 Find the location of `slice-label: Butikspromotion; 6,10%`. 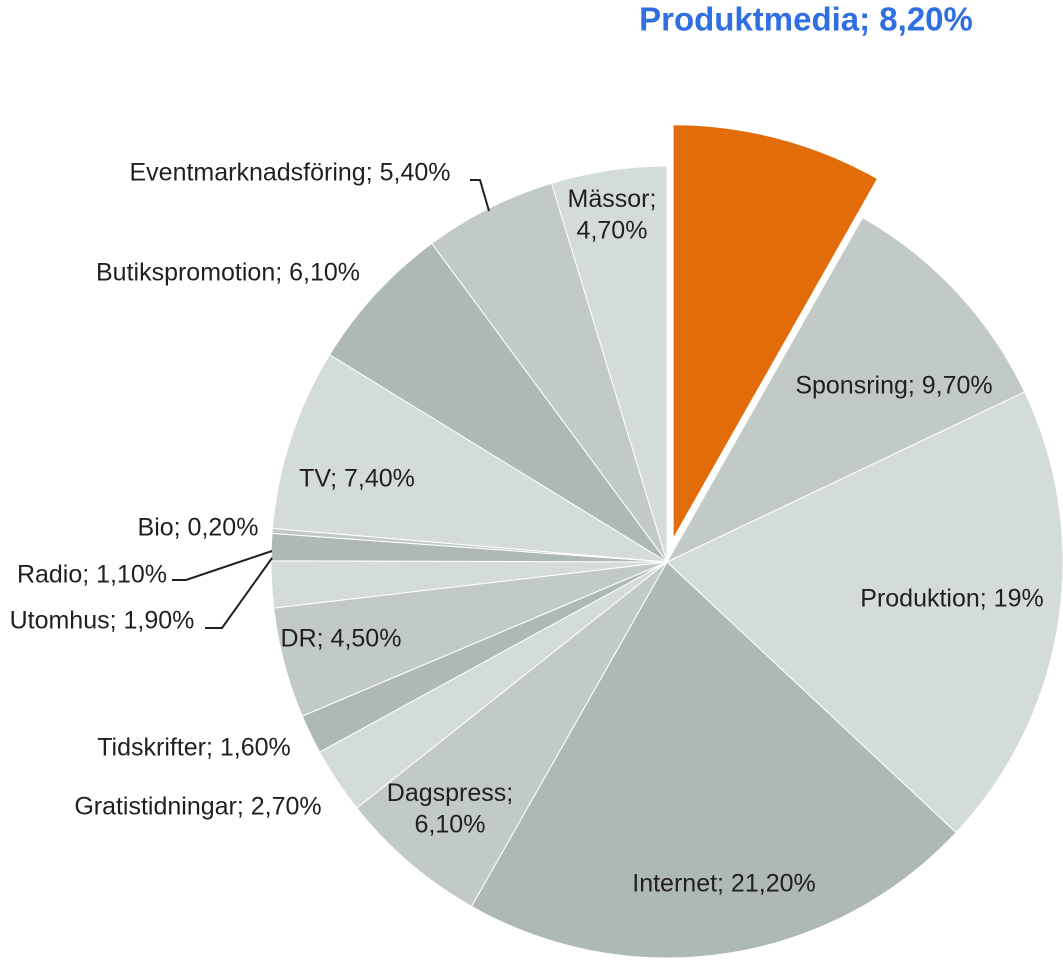

slice-label: Butikspromotion; 6,10% is located at coordinates (228, 273).